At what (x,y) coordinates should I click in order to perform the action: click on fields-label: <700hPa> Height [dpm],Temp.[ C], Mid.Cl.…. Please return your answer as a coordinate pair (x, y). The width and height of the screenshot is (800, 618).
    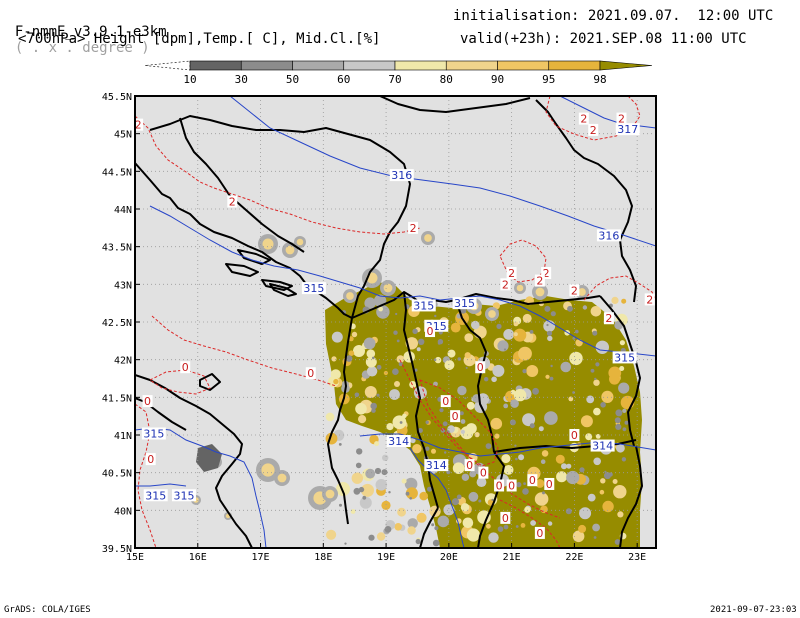
    Looking at the image, I should click on (199, 39).